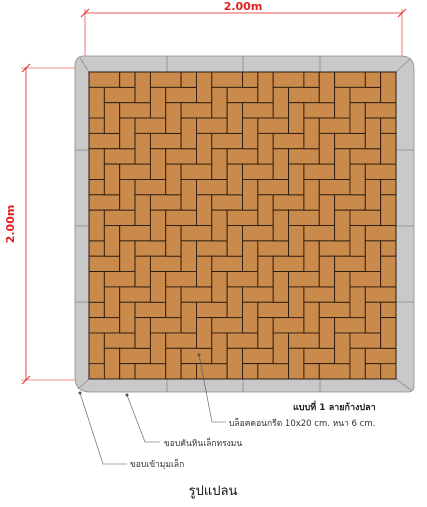 The width and height of the screenshot is (427, 507). What do you see at coordinates (127, 395) in the screenshot?
I see `curb-edge-leader-dot` at bounding box center [127, 395].